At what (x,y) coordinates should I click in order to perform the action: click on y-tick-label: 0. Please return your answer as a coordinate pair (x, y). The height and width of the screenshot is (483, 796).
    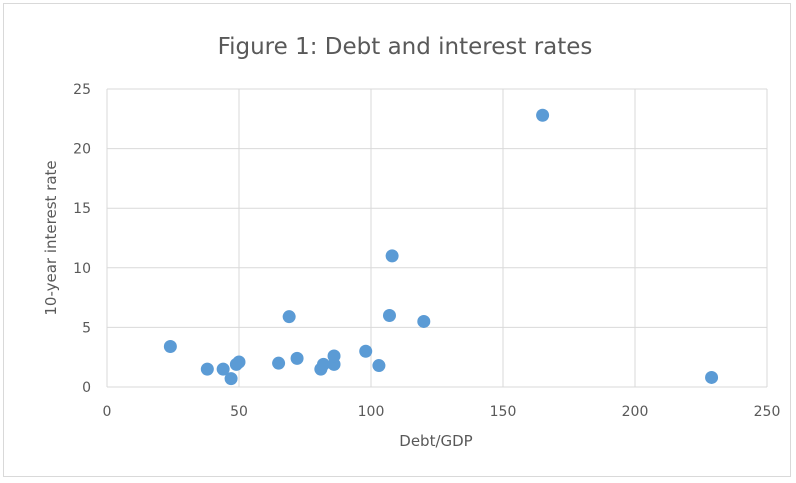
    Looking at the image, I should click on (86, 388).